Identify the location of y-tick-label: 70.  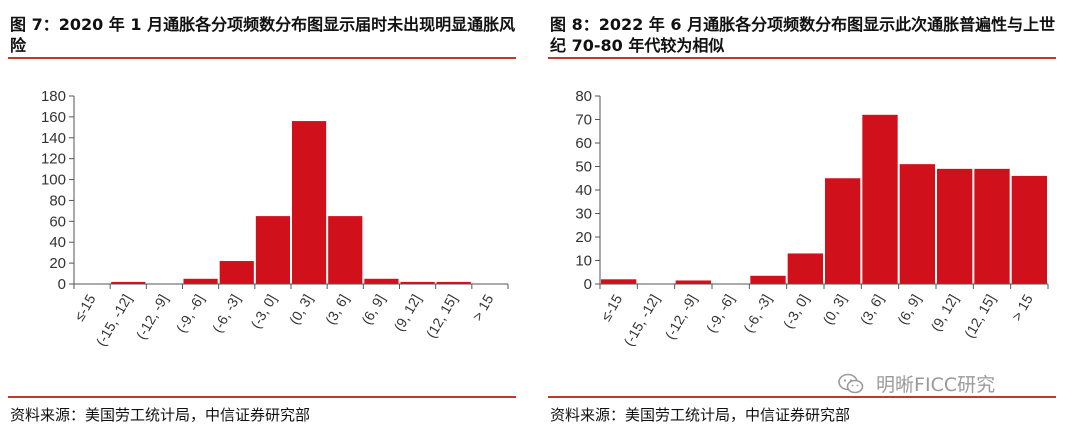
(583, 120).